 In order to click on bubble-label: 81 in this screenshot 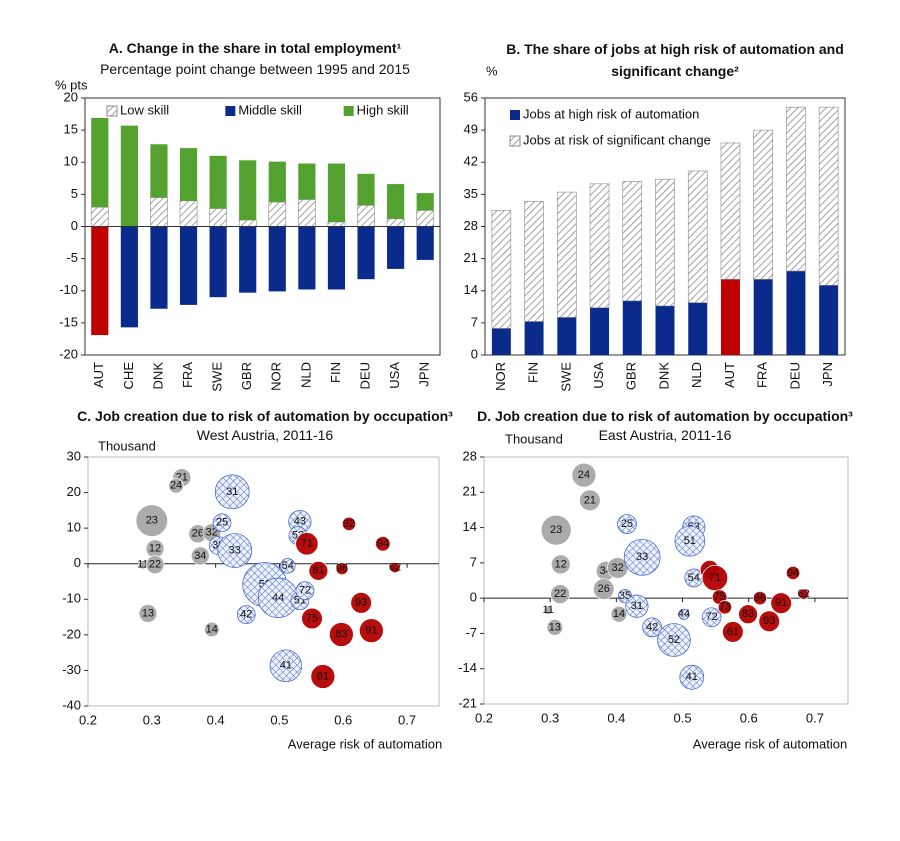, I will do `click(318, 571)`.